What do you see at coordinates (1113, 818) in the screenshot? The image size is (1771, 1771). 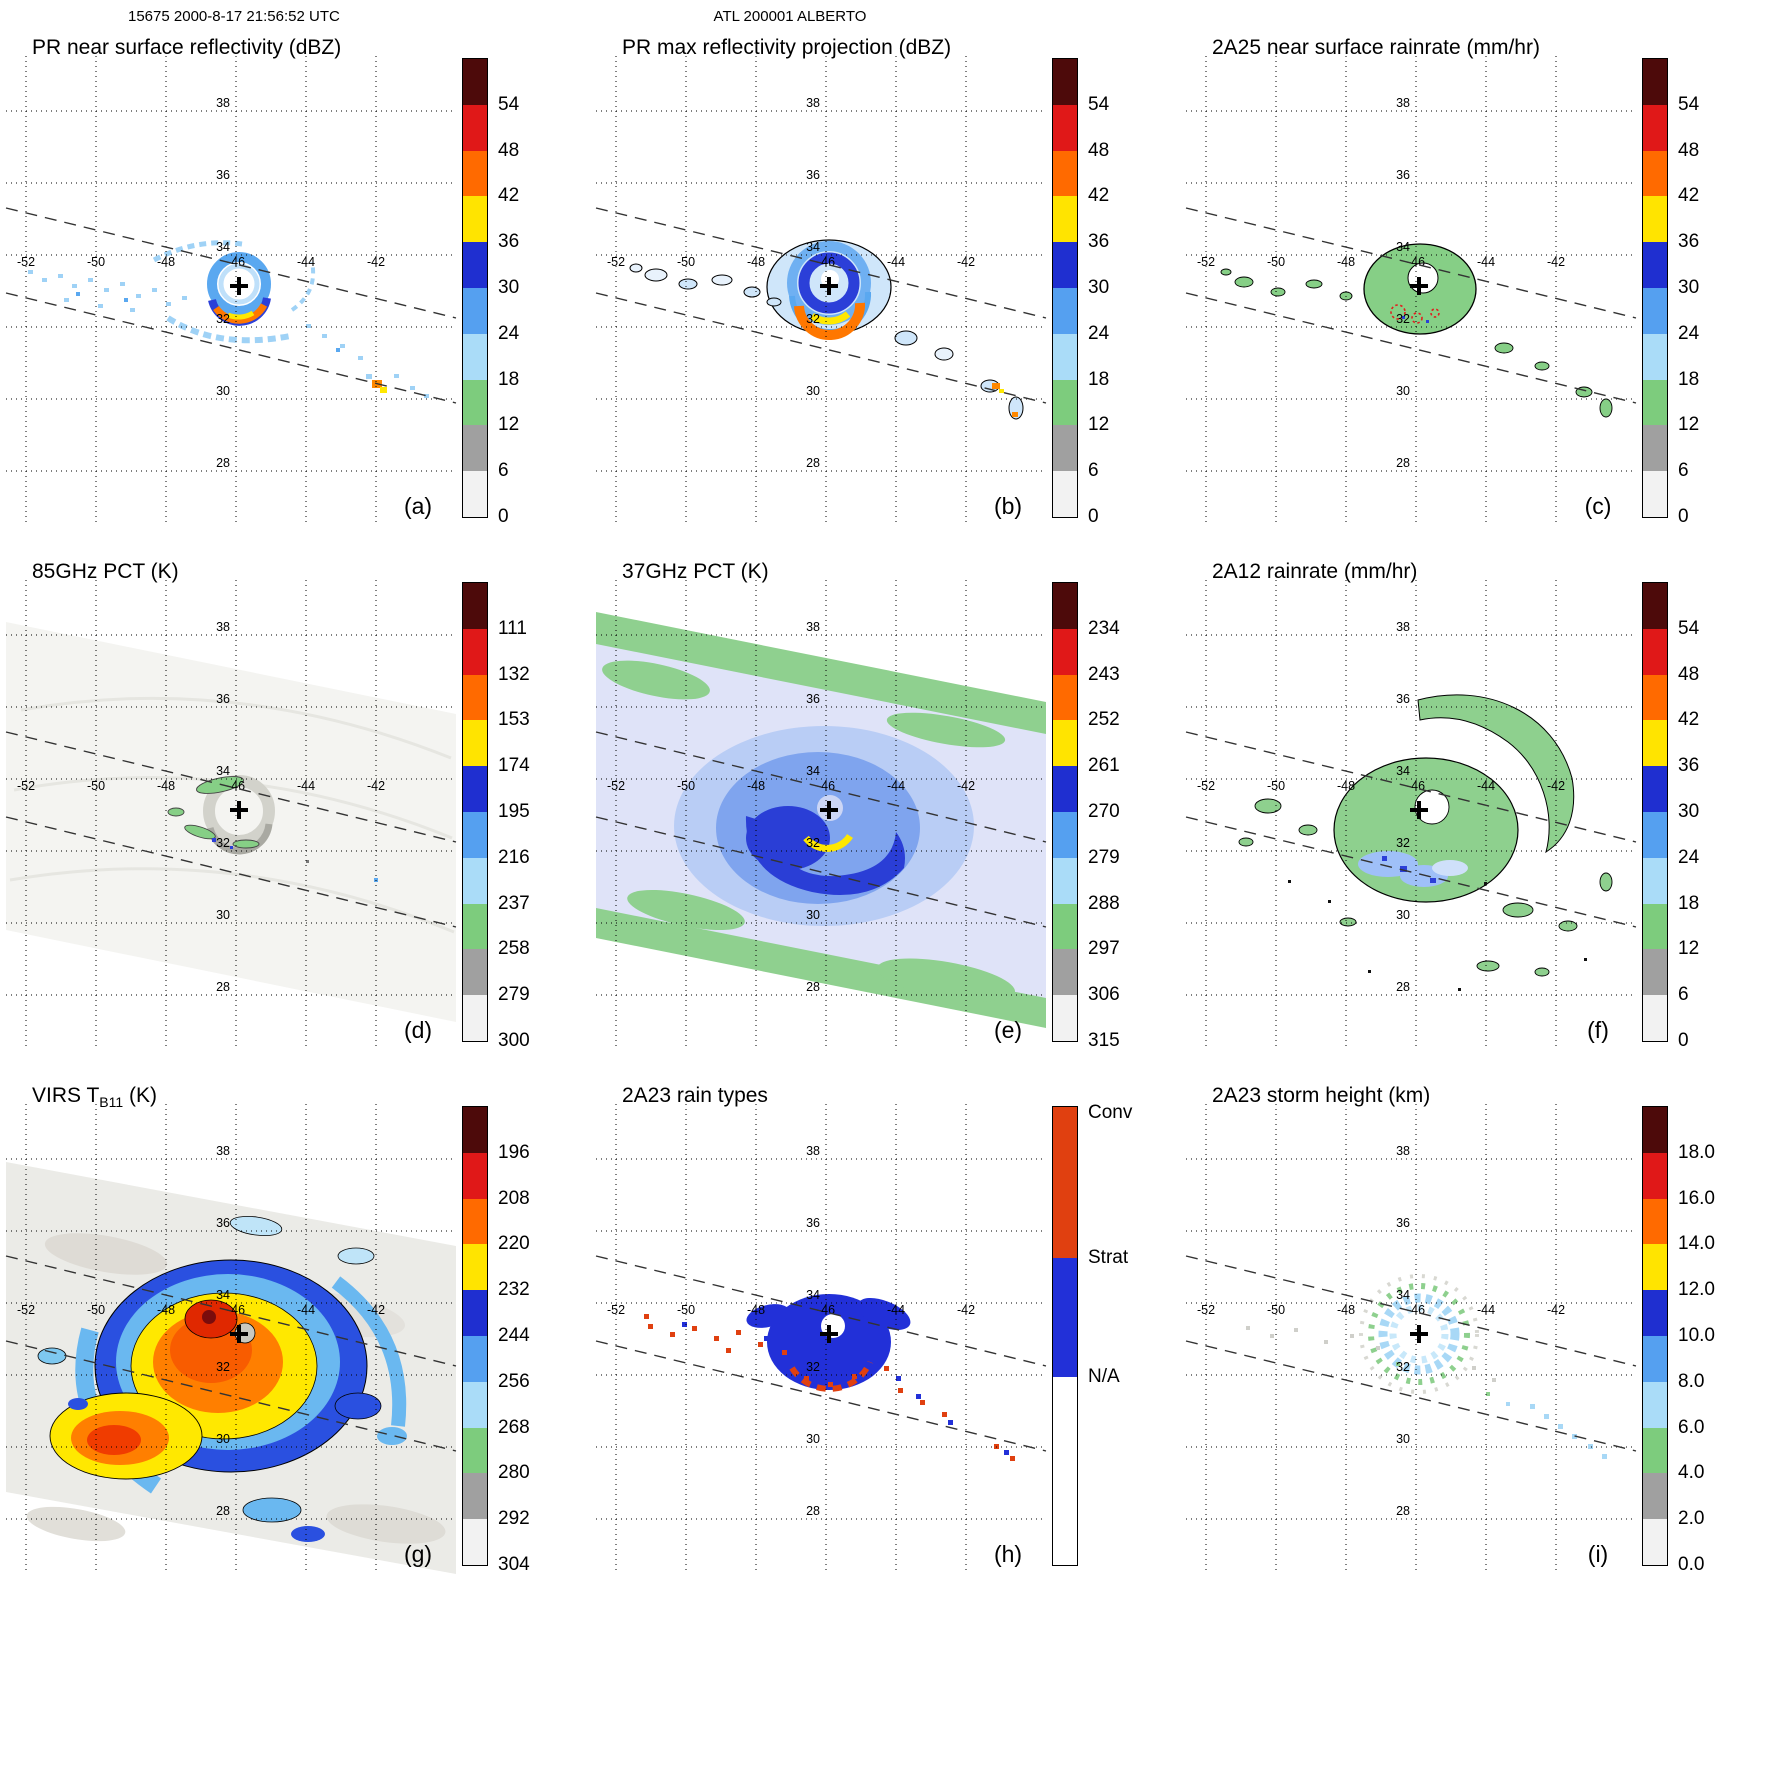 I see `colorbar-e: 234 243 252 261 270 279 288 297 306 315` at bounding box center [1113, 818].